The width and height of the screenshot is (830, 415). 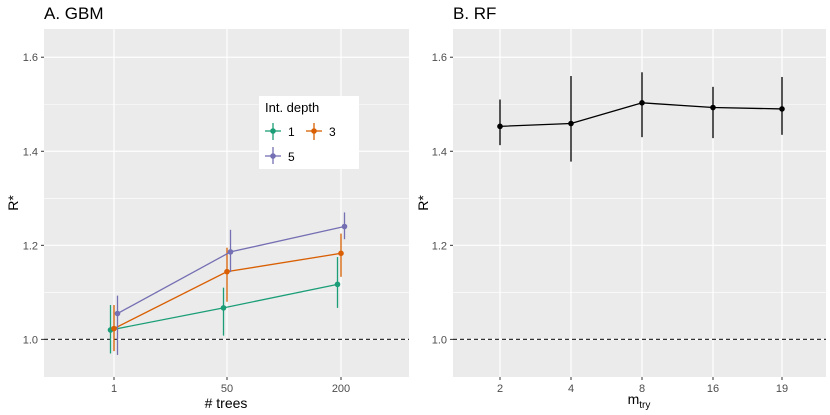 What do you see at coordinates (226, 403) in the screenshot?
I see `panel-gbm-x-axis-title: # trees` at bounding box center [226, 403].